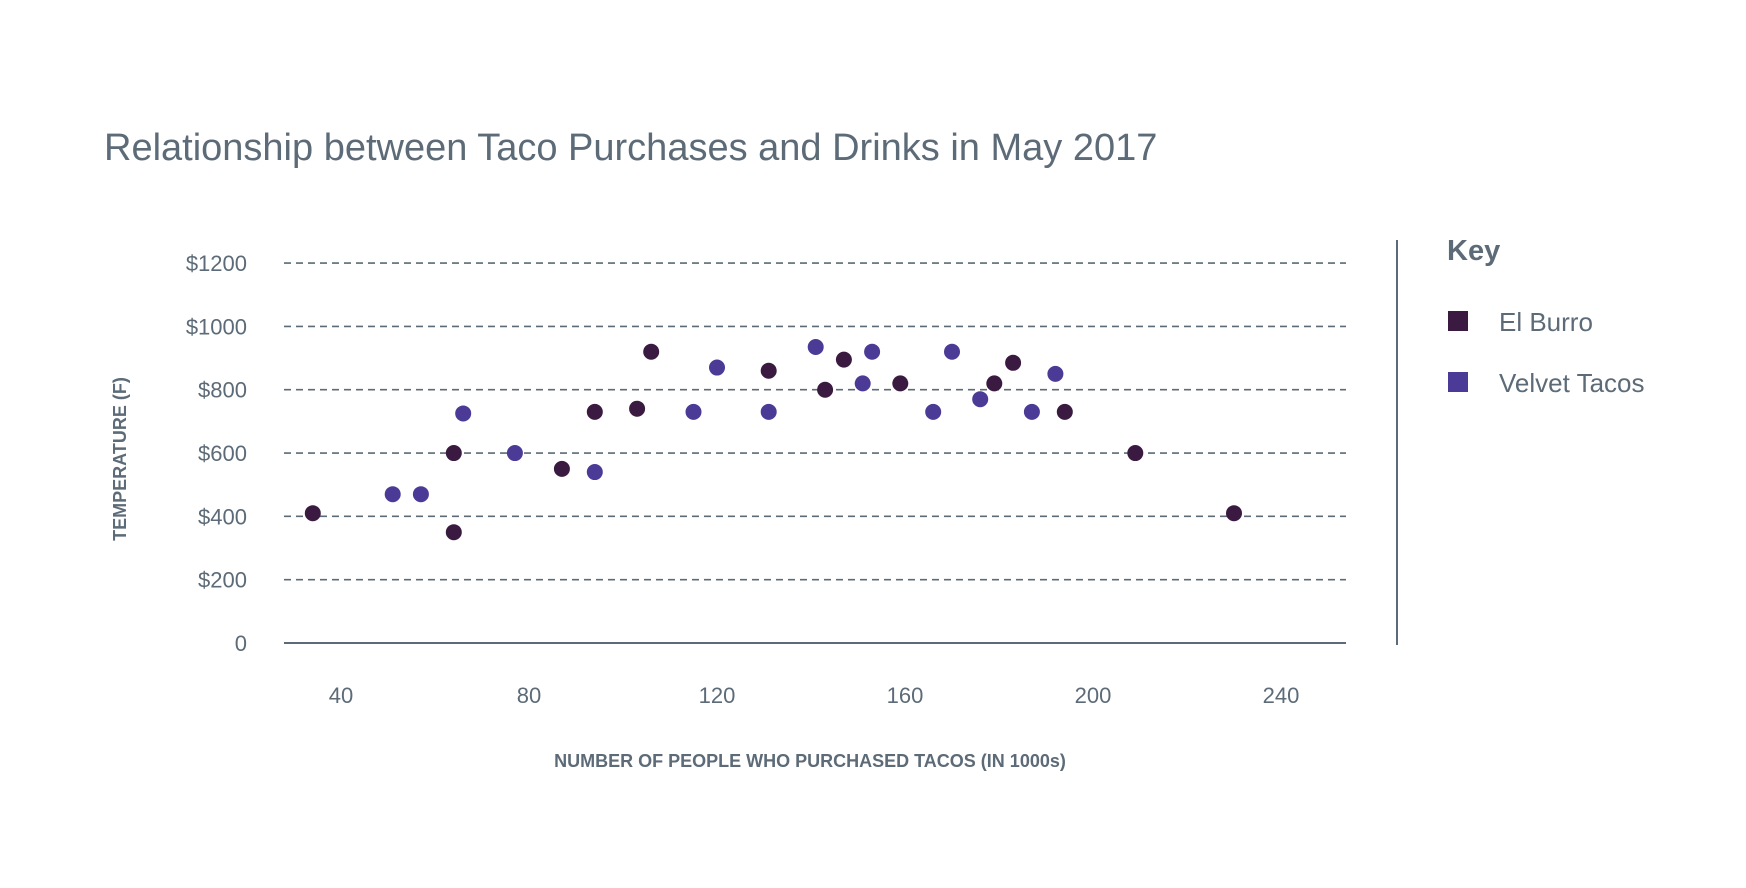  What do you see at coordinates (1458, 321) in the screenshot?
I see `legend-swatch-el-burro` at bounding box center [1458, 321].